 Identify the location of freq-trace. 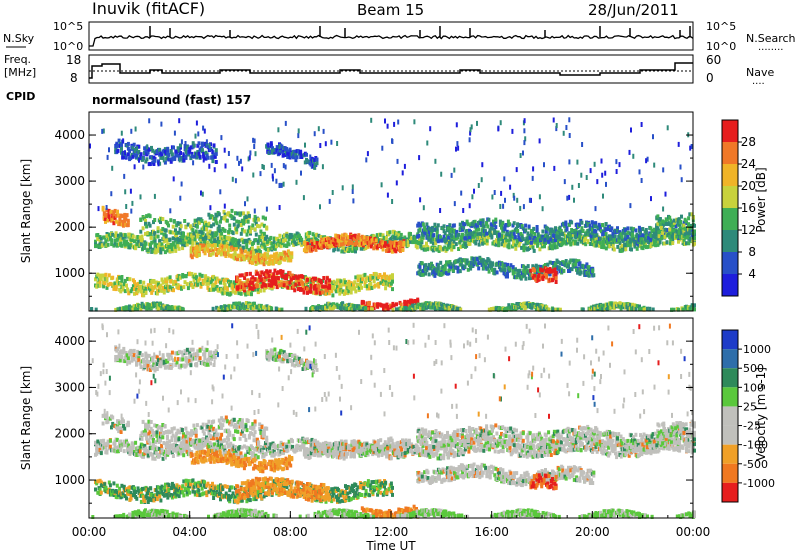
(391, 70).